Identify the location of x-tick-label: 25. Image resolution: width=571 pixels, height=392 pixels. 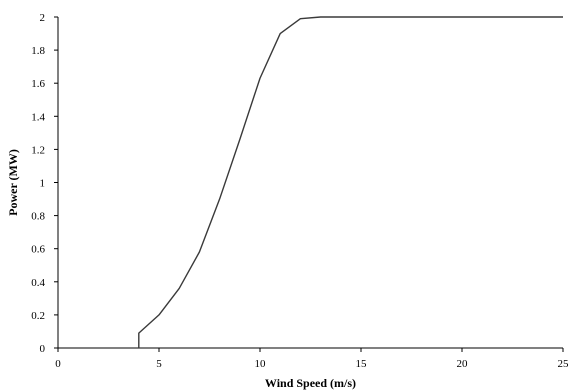
(564, 364).